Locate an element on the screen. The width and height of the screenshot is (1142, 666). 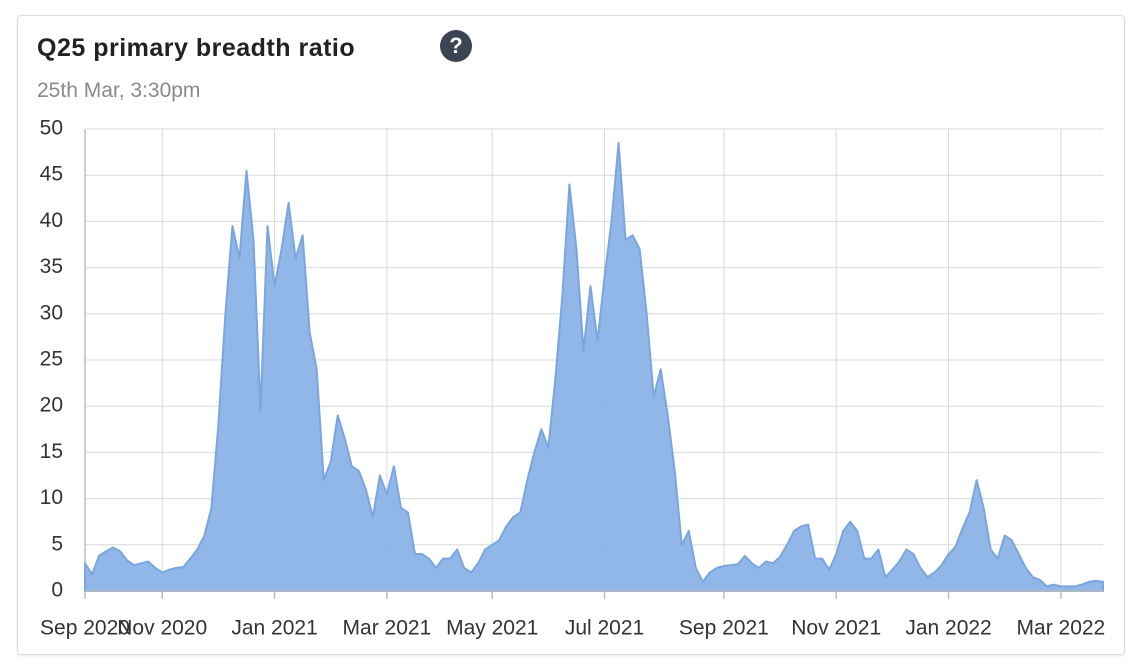
x-tick-label: Nov 2021 is located at coordinates (836, 628).